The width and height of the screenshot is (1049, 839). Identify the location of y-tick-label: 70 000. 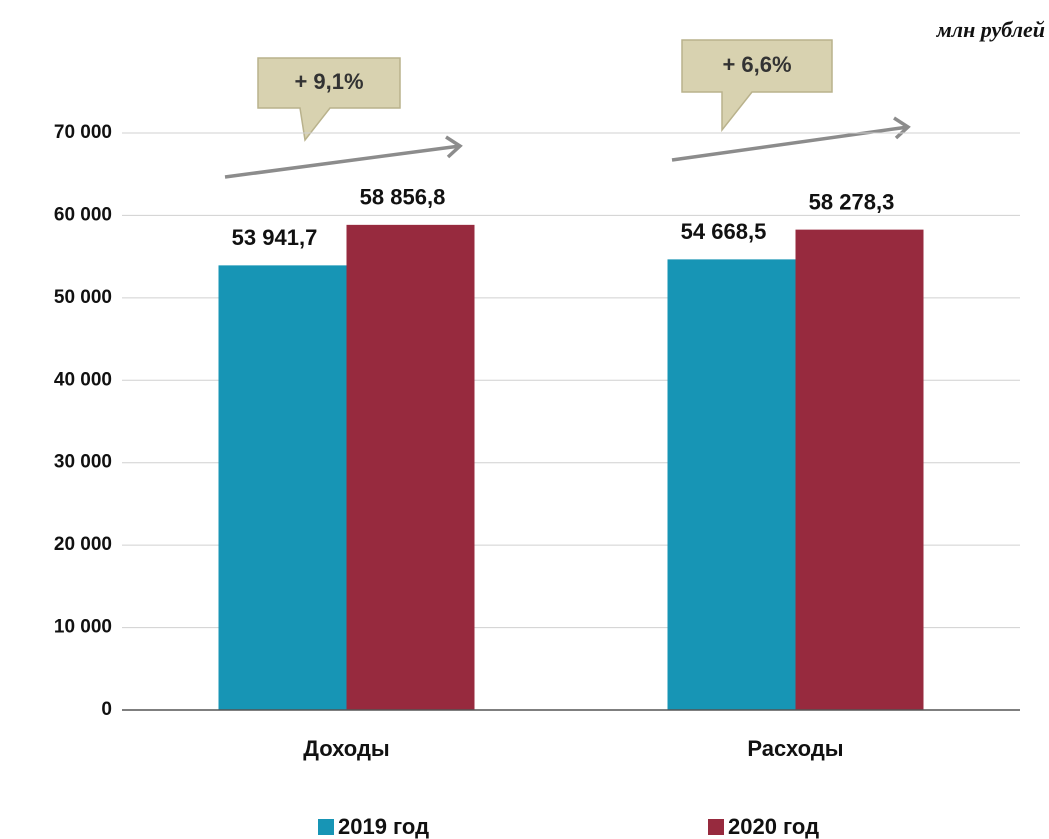
(83, 132).